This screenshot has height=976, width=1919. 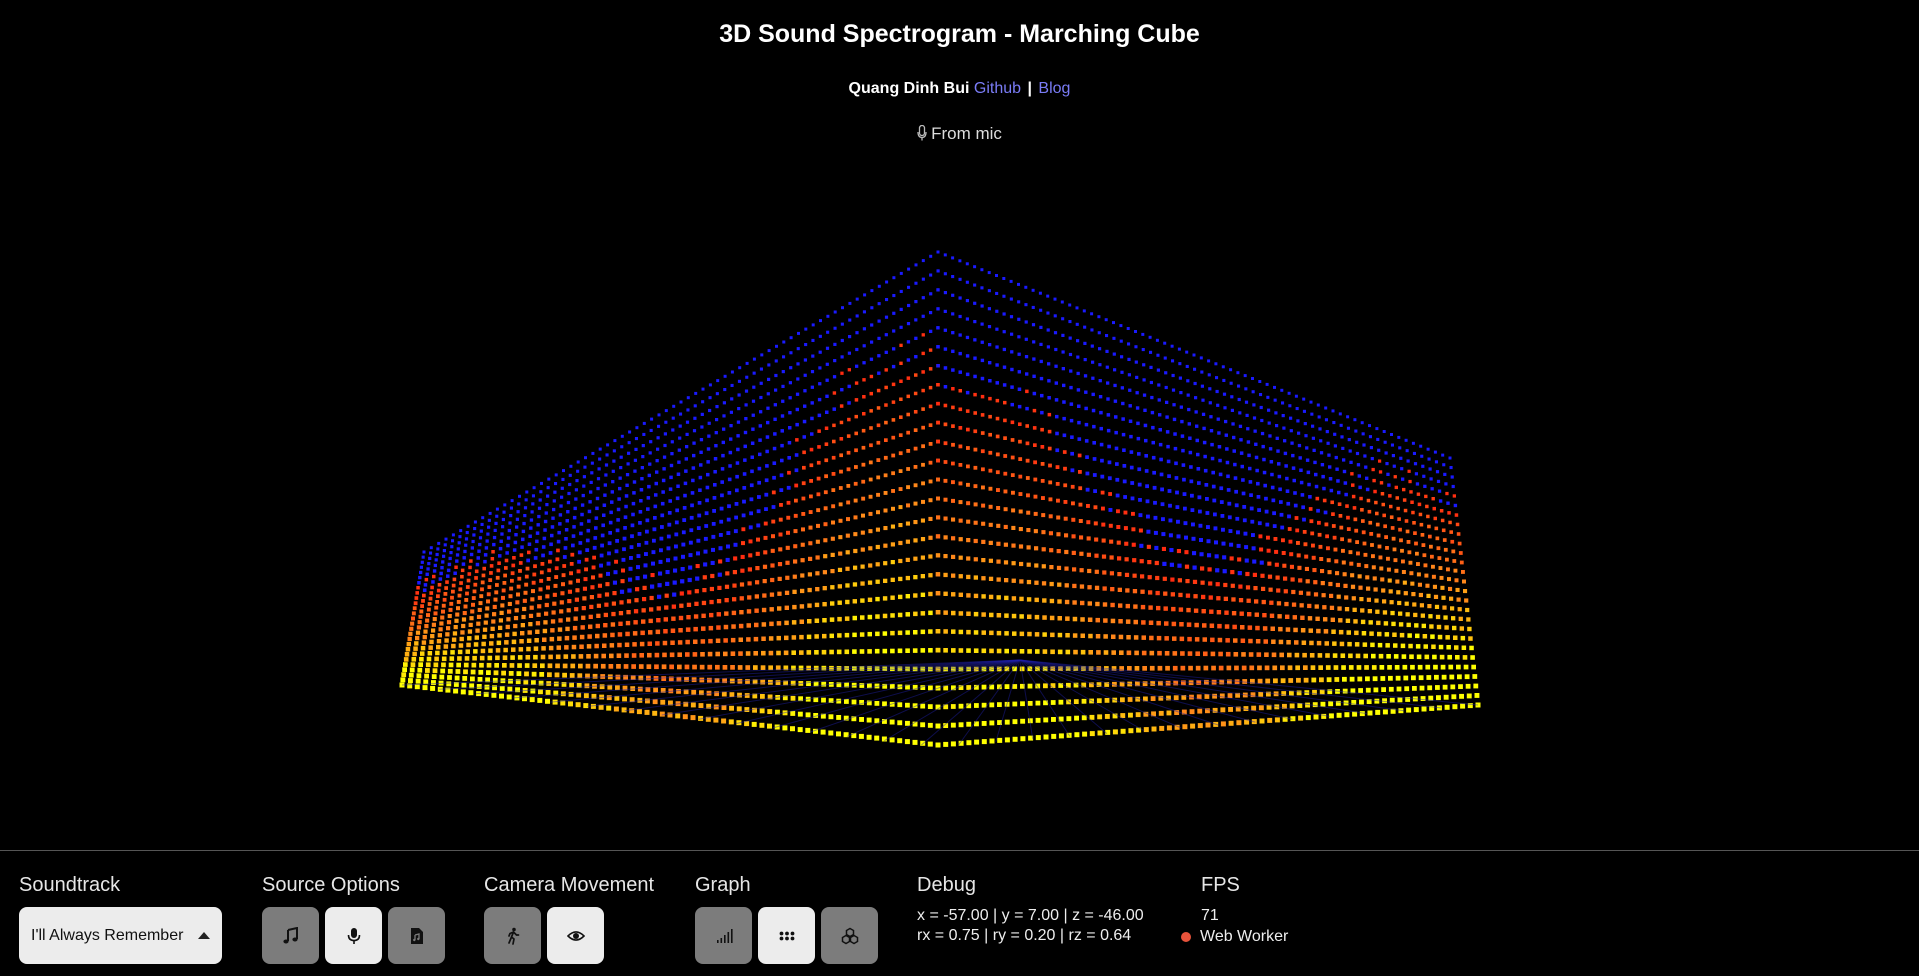 What do you see at coordinates (849, 935) in the screenshot?
I see `graph-cubes-button` at bounding box center [849, 935].